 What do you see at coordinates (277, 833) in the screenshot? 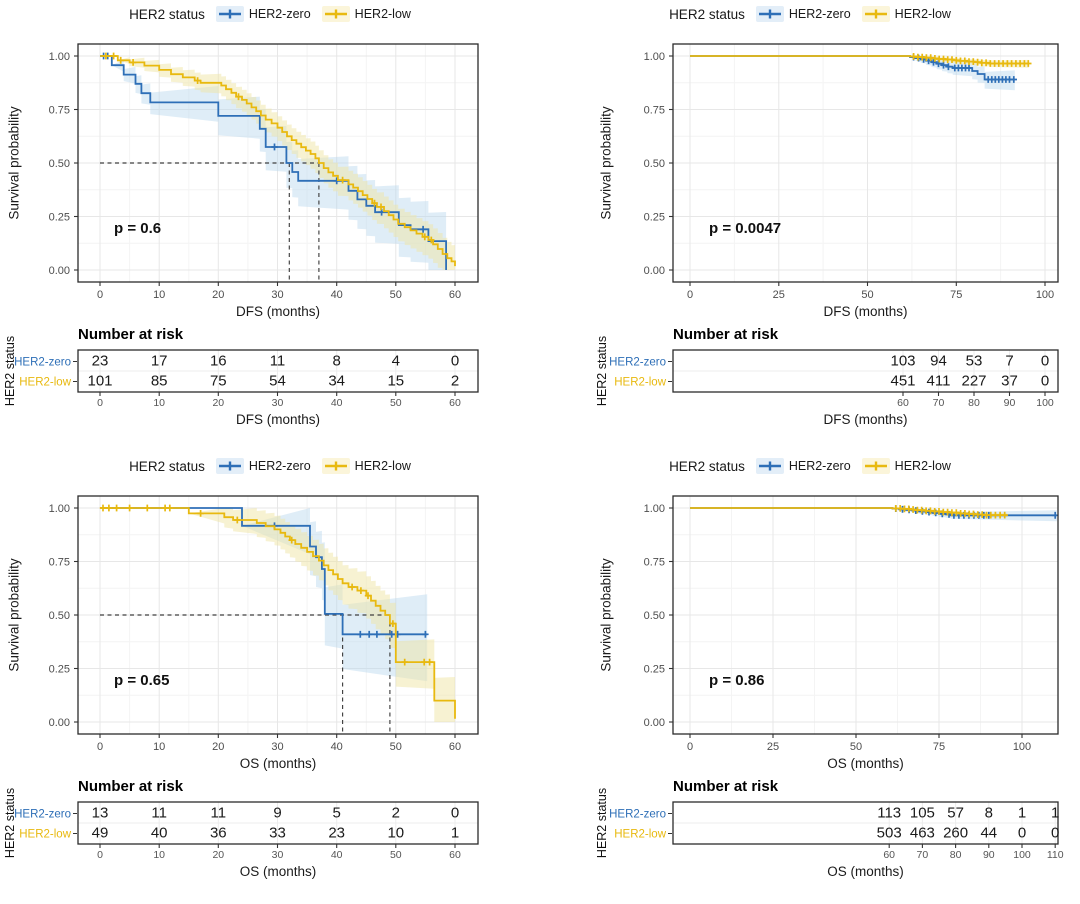
I see `svg-text: 33` at bounding box center [277, 833].